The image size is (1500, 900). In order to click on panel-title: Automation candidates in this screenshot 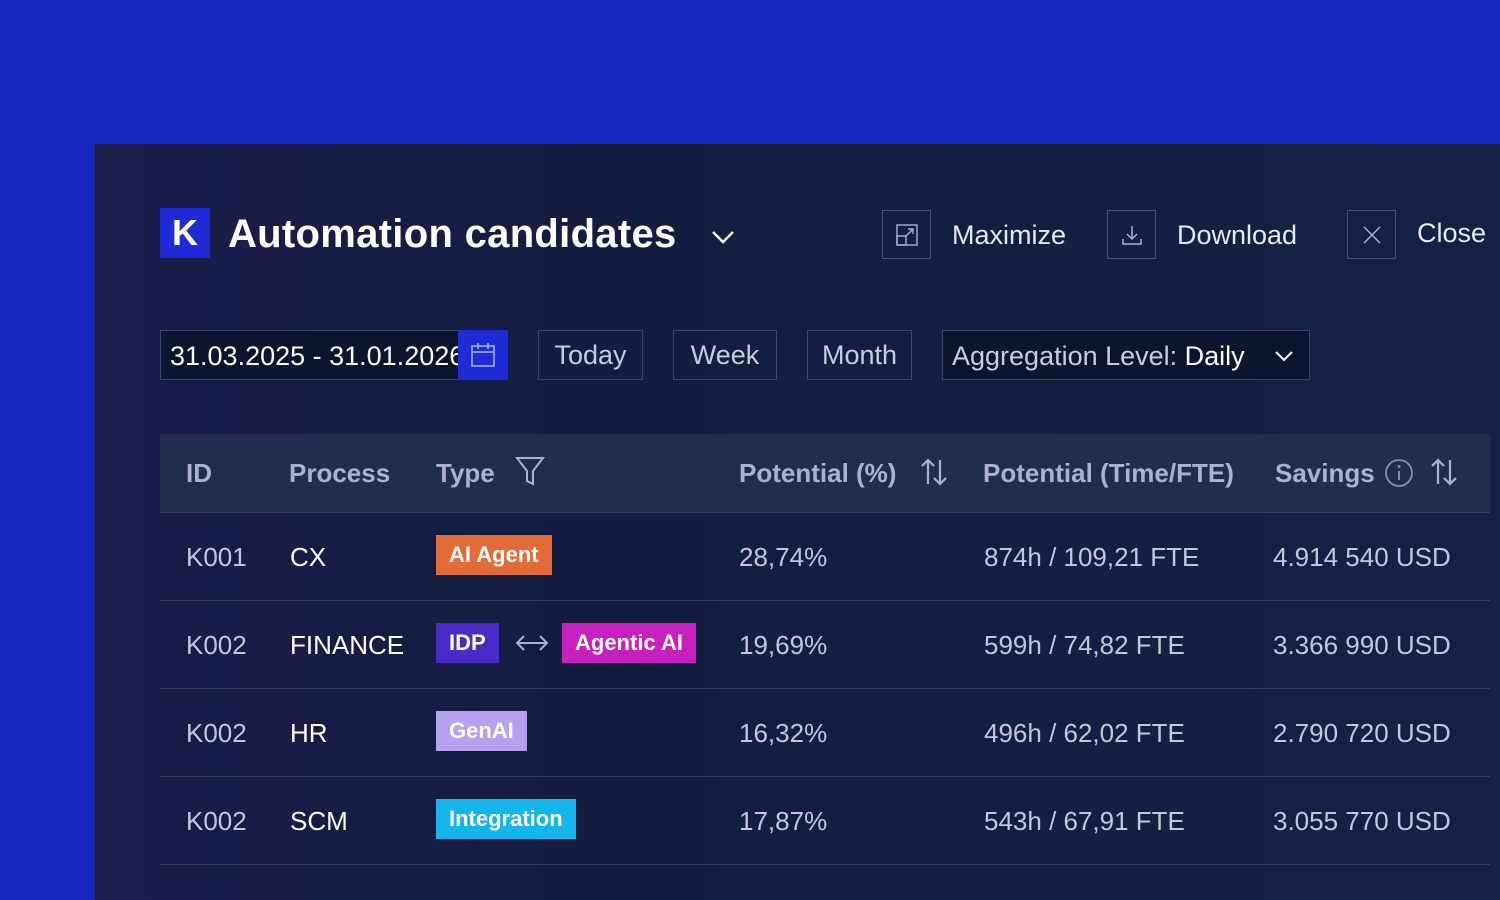, I will do `click(452, 234)`.